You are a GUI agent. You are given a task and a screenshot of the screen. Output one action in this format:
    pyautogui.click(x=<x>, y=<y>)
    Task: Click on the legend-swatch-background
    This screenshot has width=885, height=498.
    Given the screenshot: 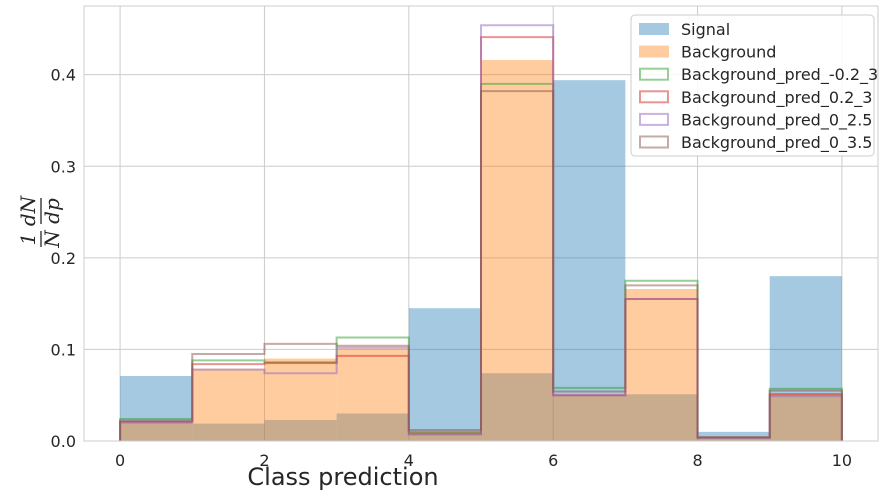 What is the action you would take?
    pyautogui.click(x=654, y=51)
    